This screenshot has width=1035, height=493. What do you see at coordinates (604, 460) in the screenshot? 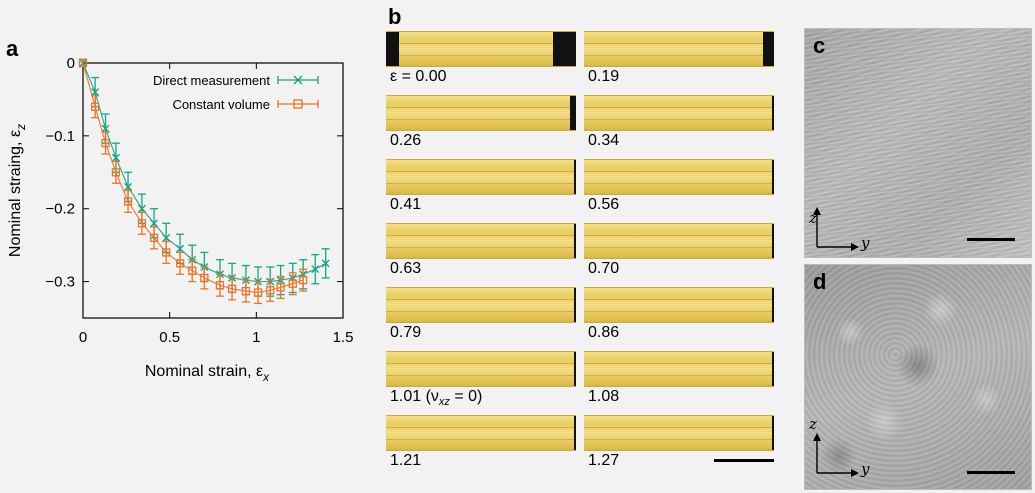
I see `strain-label: 1.27` at bounding box center [604, 460].